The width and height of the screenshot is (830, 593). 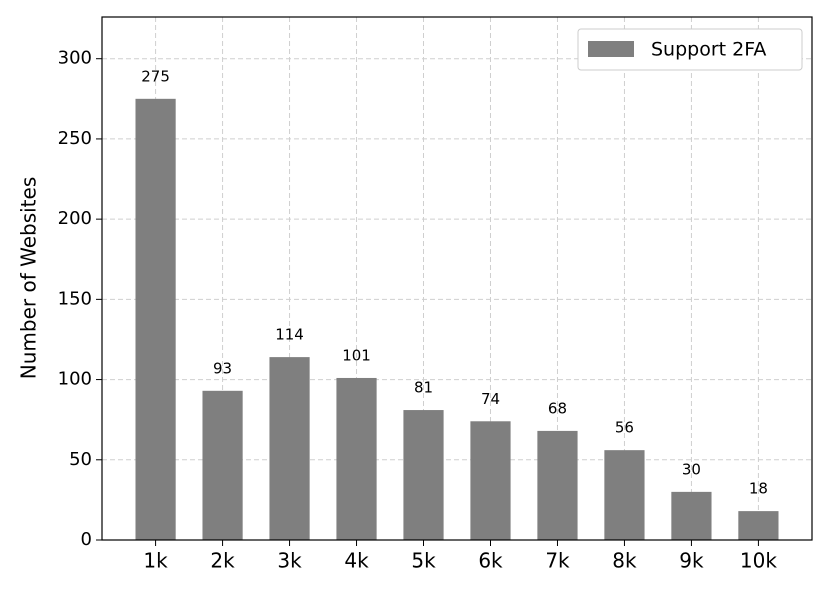 I want to click on x-tick-label: 4k, so click(x=356, y=561).